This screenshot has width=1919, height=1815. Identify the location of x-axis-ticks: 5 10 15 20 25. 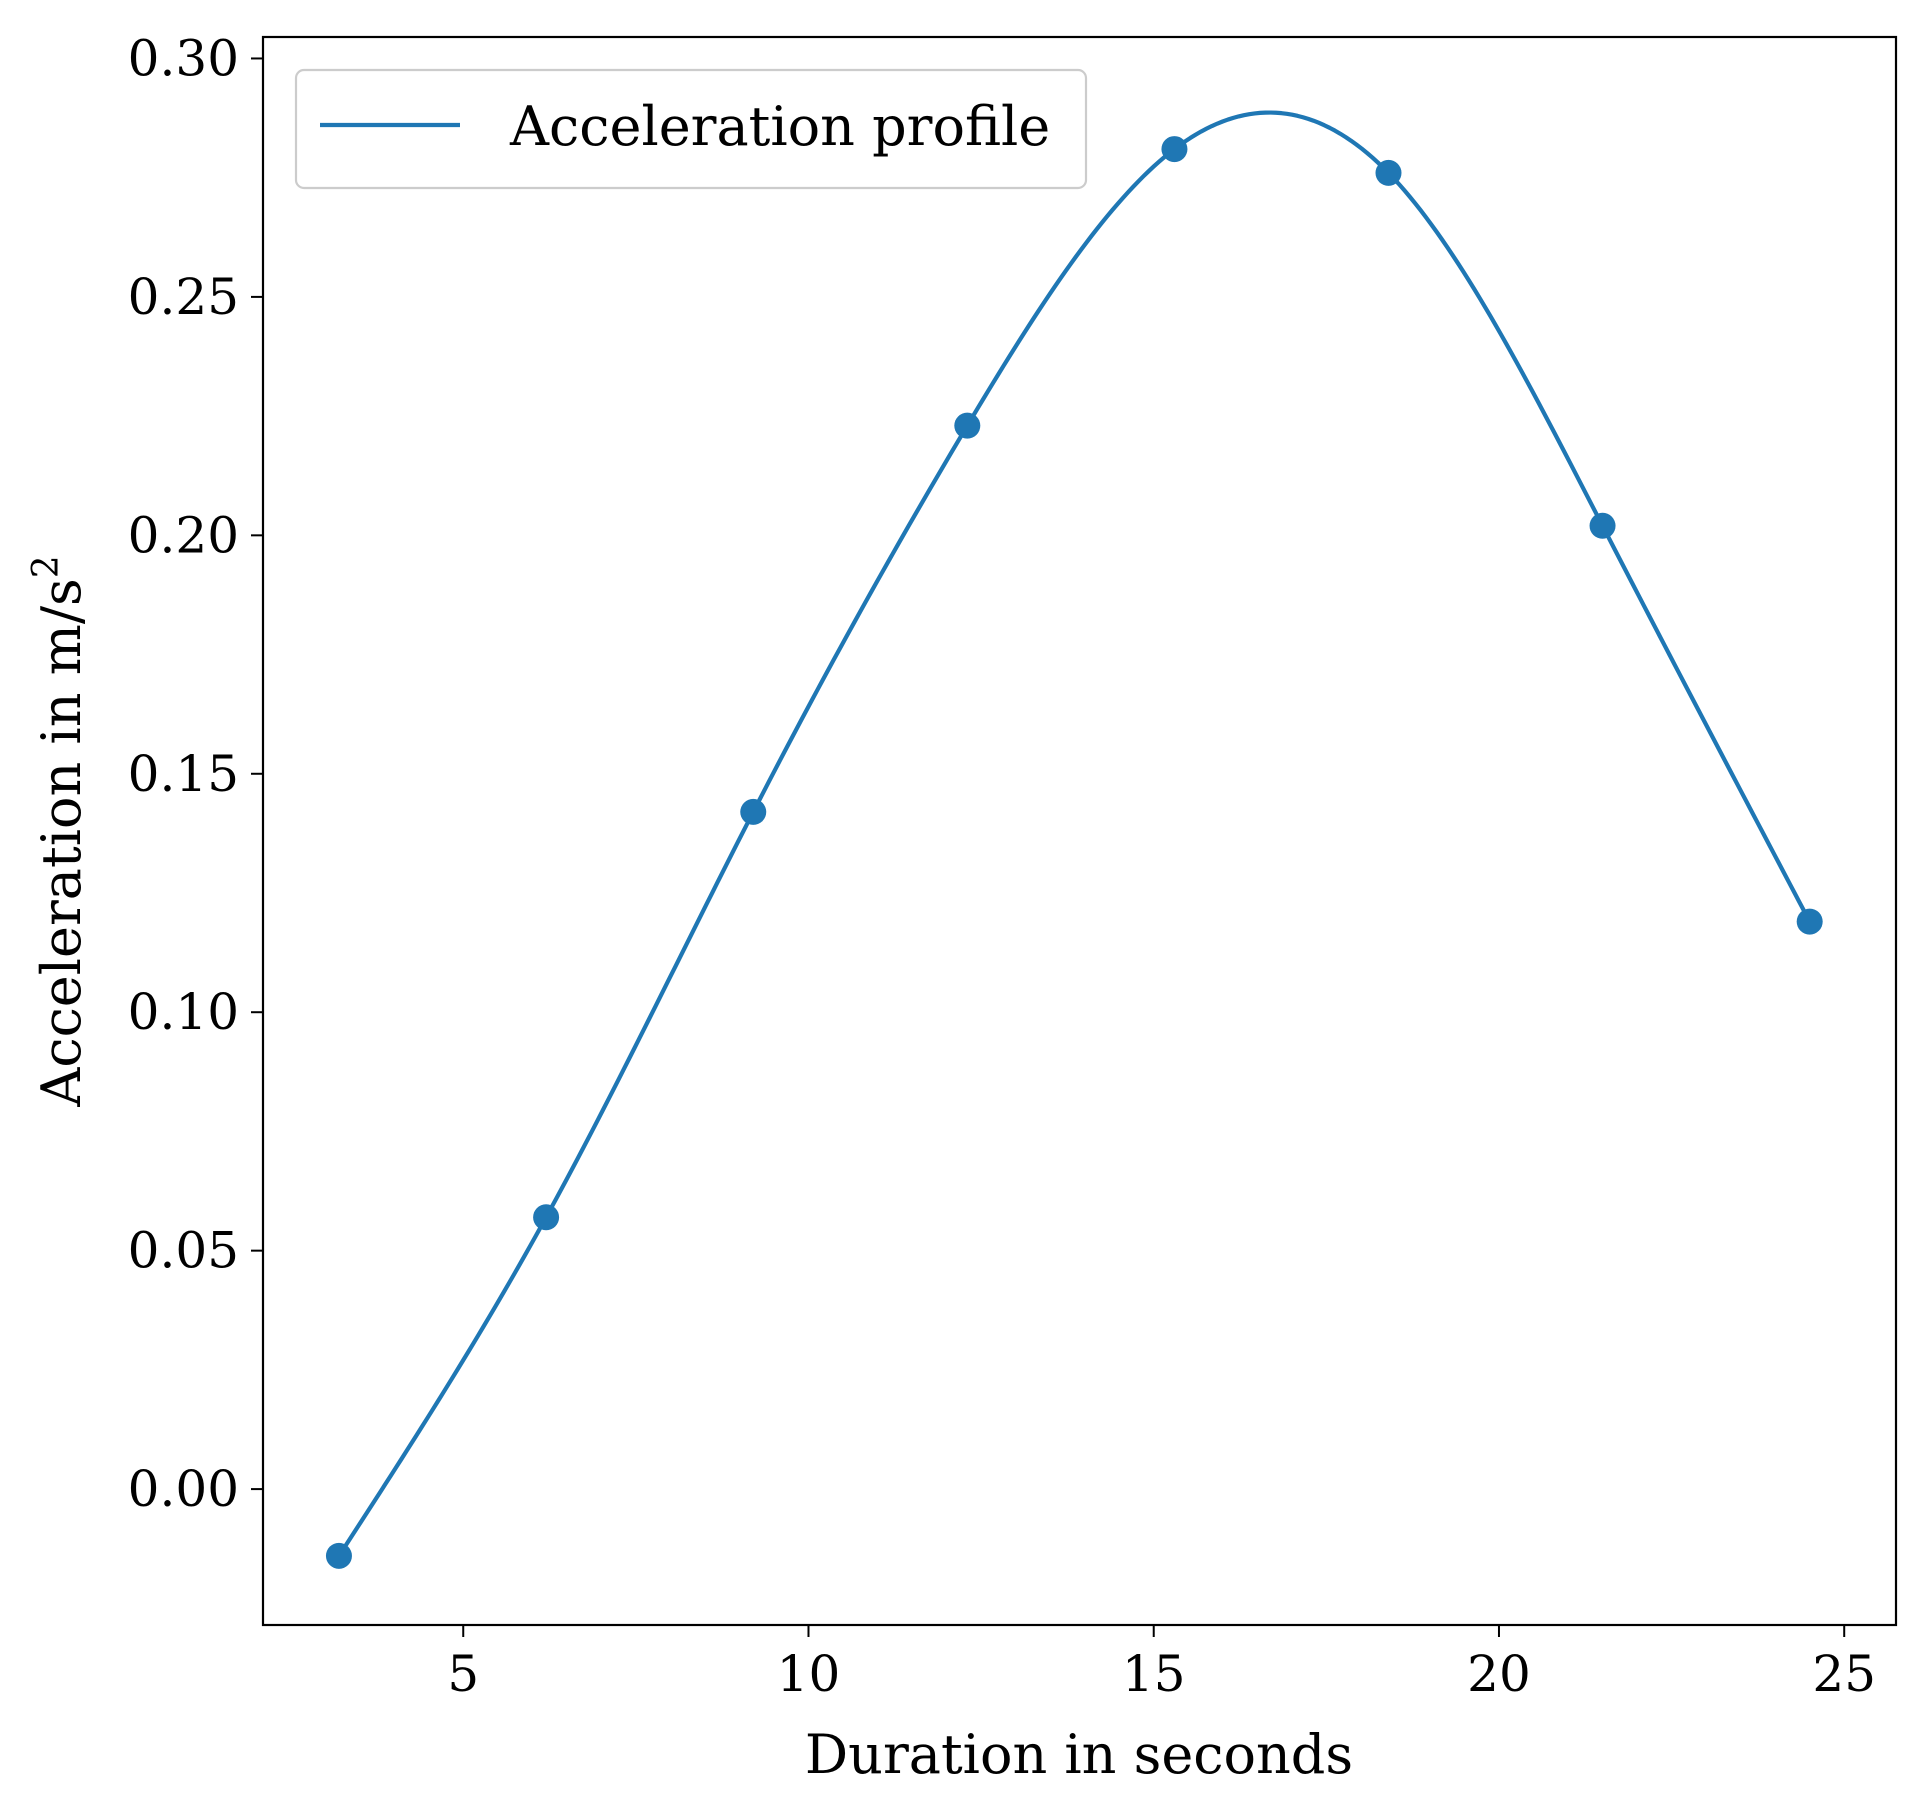
(1161, 1664).